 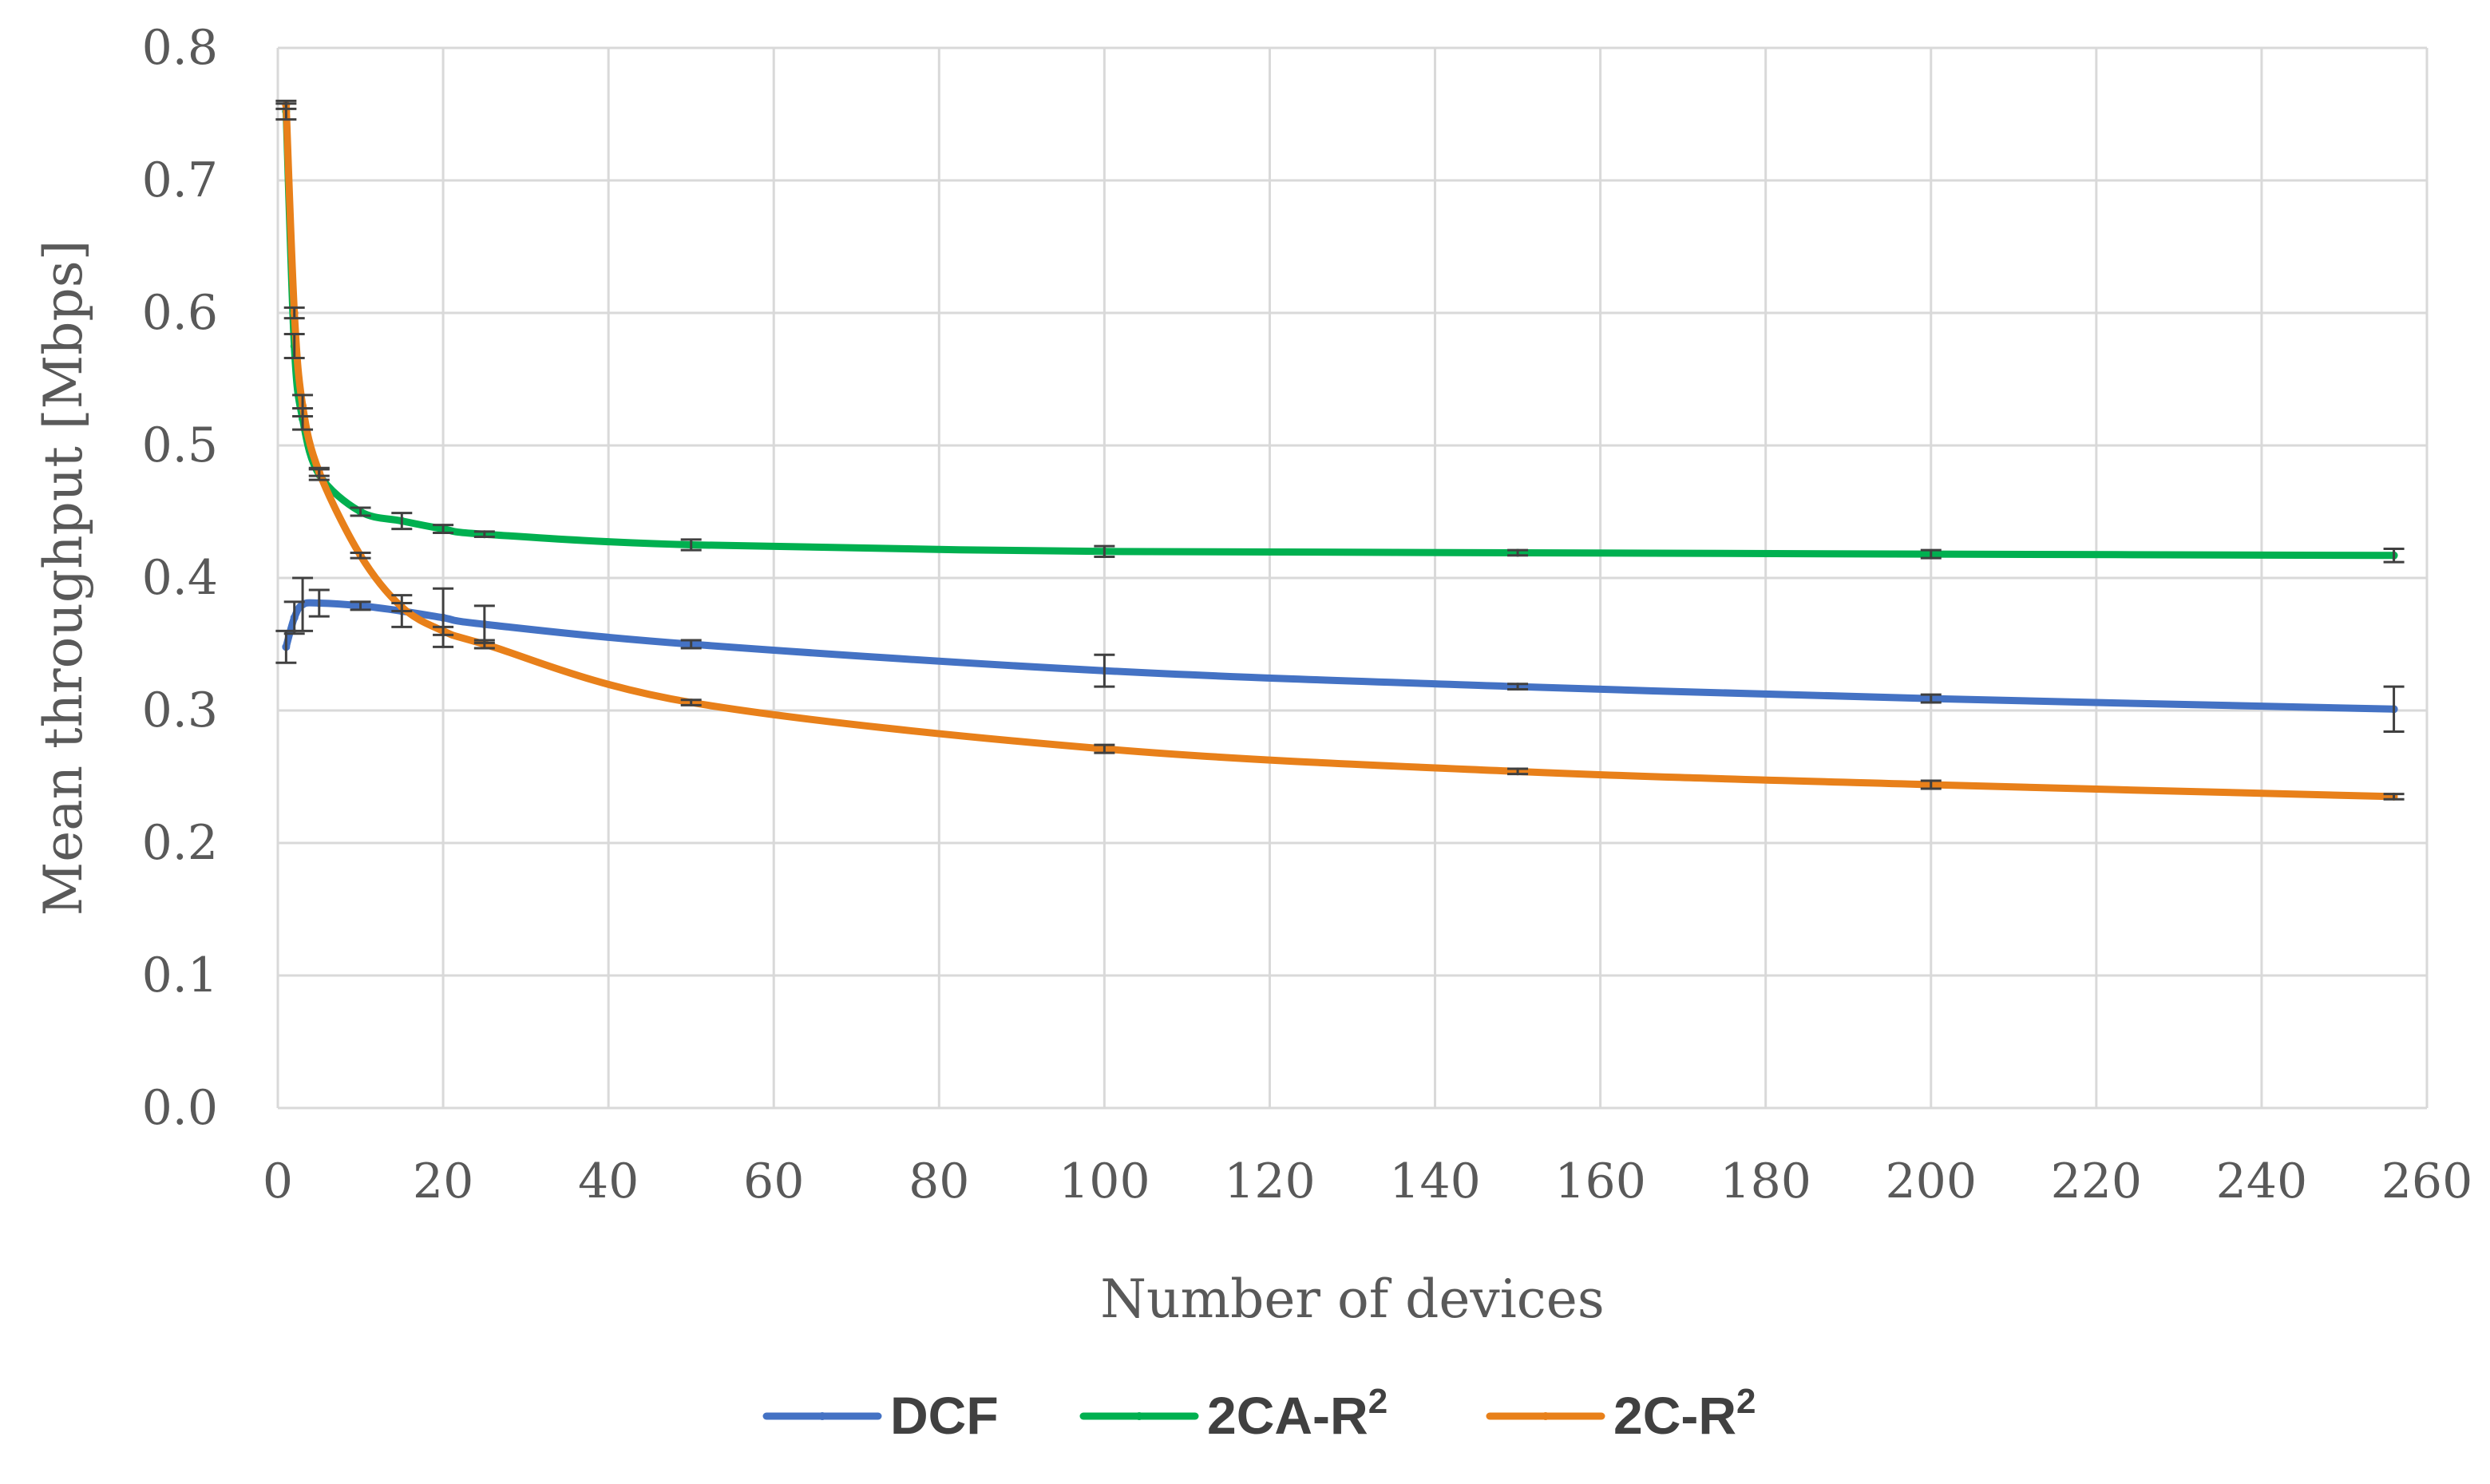 I want to click on x-axis-title: Number of devices, so click(x=1352, y=1299).